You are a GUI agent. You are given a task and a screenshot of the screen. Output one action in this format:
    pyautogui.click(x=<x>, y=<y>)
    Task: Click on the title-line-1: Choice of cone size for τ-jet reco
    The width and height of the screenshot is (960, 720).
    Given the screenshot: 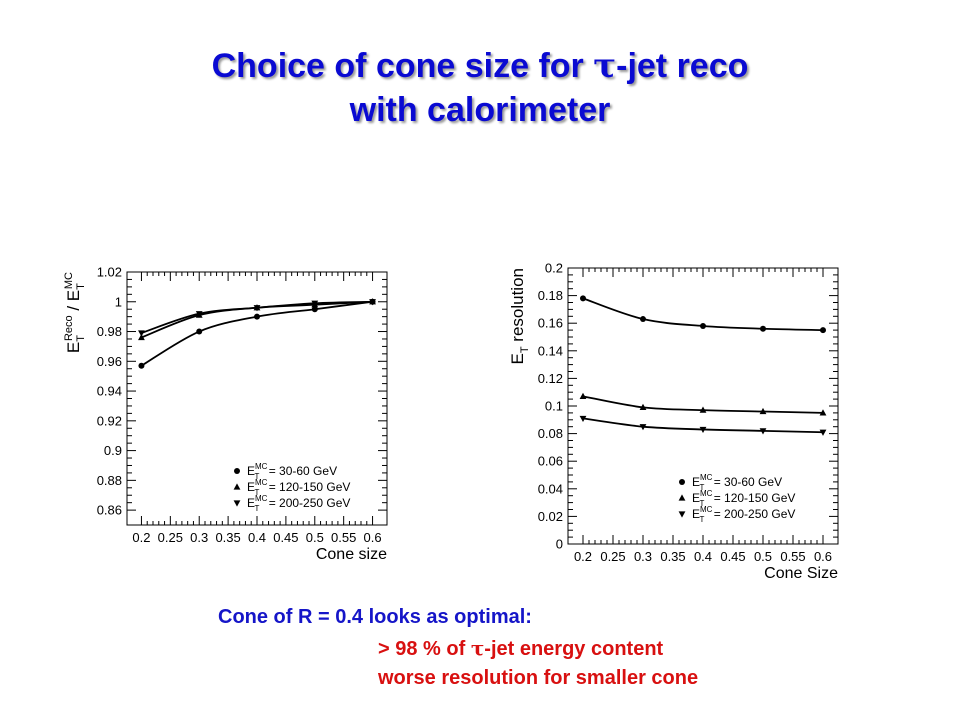 What is the action you would take?
    pyautogui.click(x=480, y=66)
    